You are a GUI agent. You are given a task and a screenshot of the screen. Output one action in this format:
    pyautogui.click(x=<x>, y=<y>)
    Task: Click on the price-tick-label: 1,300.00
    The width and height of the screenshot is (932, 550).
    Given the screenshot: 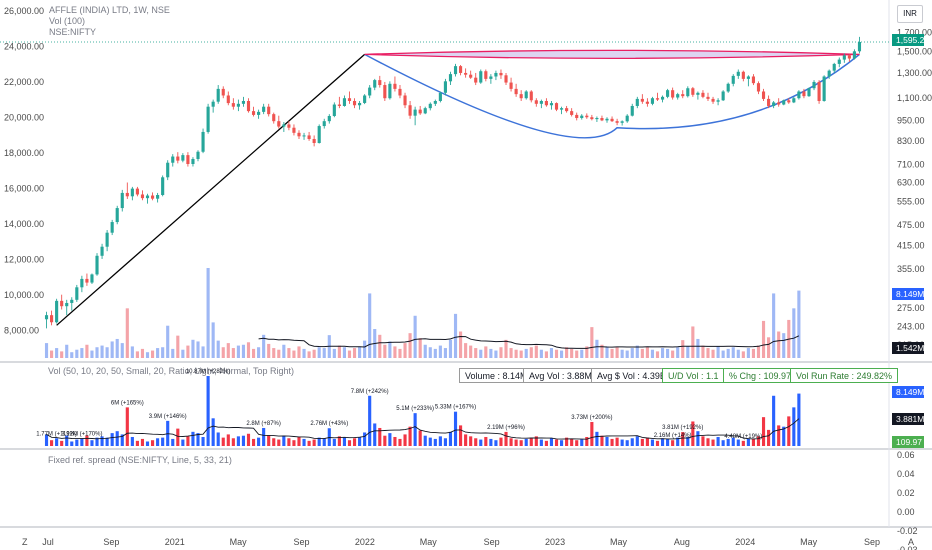 What is the action you would take?
    pyautogui.click(x=914, y=73)
    